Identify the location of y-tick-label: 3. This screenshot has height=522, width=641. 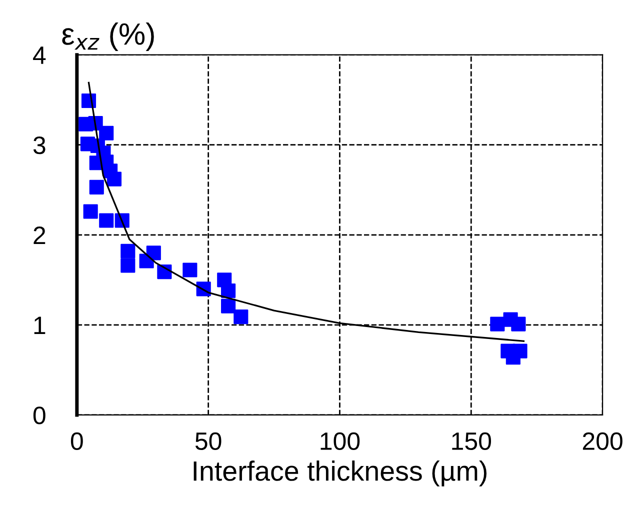
(39, 145).